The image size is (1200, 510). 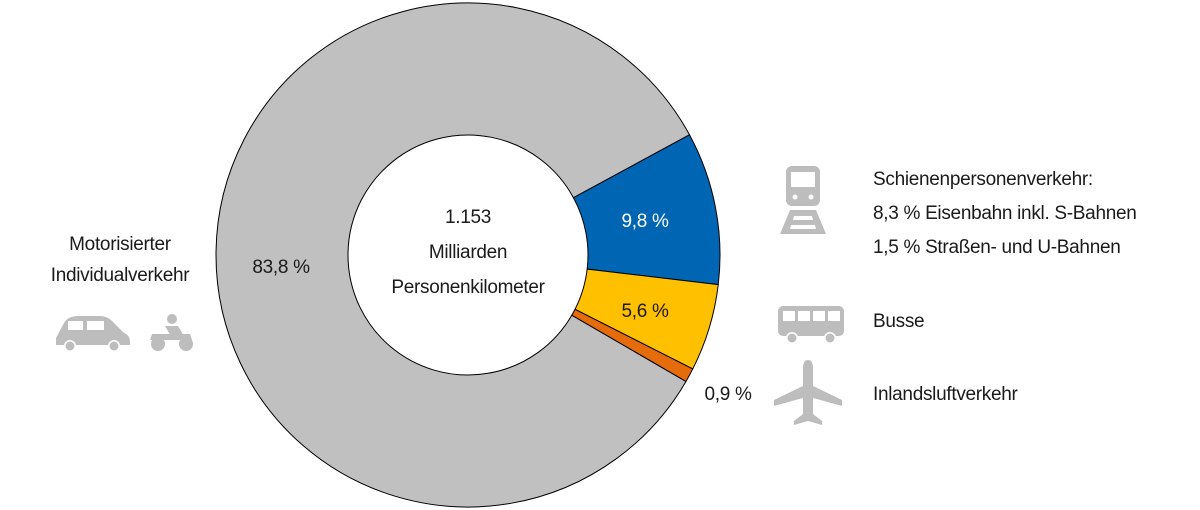 I want to click on motorbike-icon, so click(x=171, y=332).